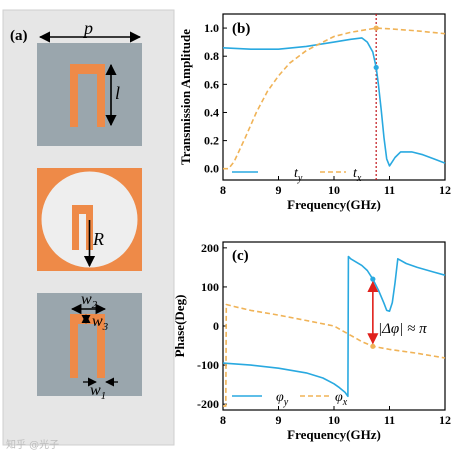  I want to click on unit-cell-1: p l, so click(89, 82).